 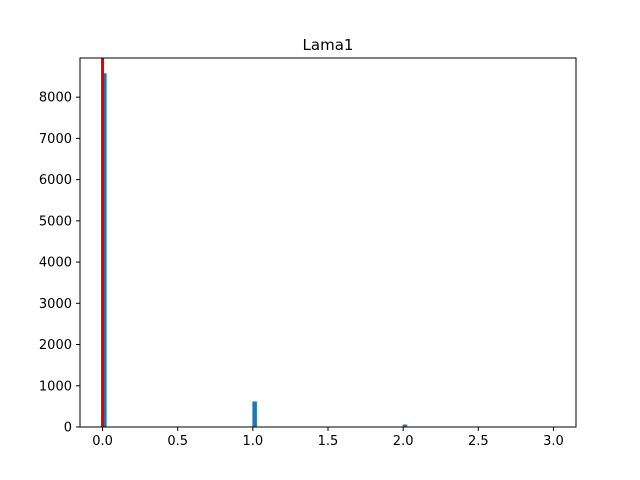 What do you see at coordinates (553, 441) in the screenshot?
I see `x-tick-label: 3.0` at bounding box center [553, 441].